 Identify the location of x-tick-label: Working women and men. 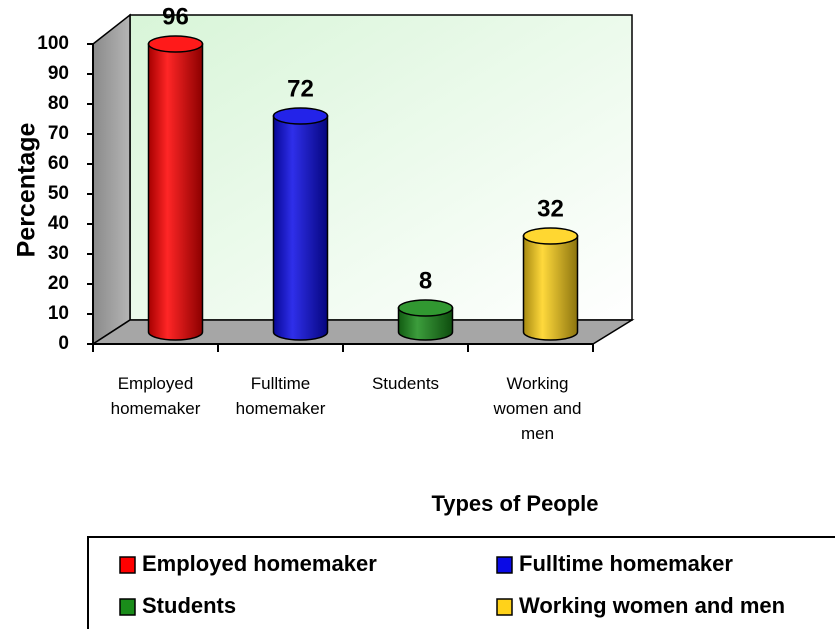
(537, 408).